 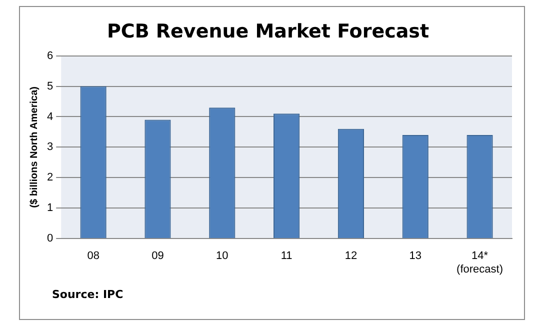 I want to click on source-note: Source: IPC, so click(x=88, y=294).